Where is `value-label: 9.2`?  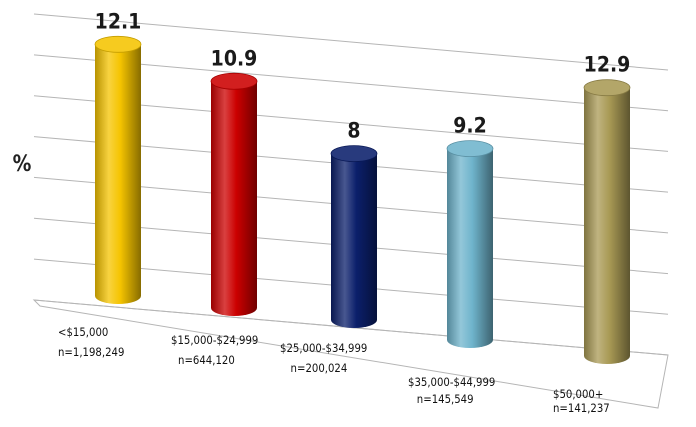 value-label: 9.2 is located at coordinates (469, 125).